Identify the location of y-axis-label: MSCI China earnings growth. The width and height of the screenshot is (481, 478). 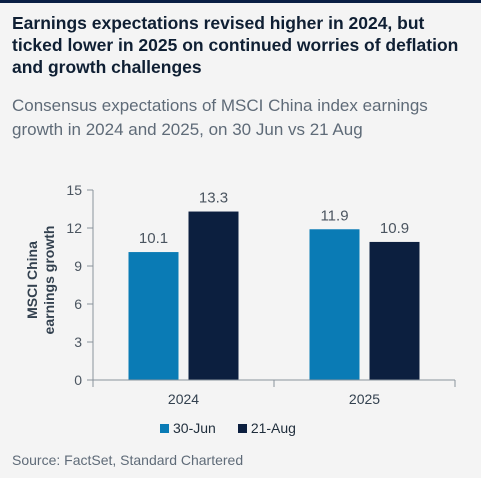
(40, 280).